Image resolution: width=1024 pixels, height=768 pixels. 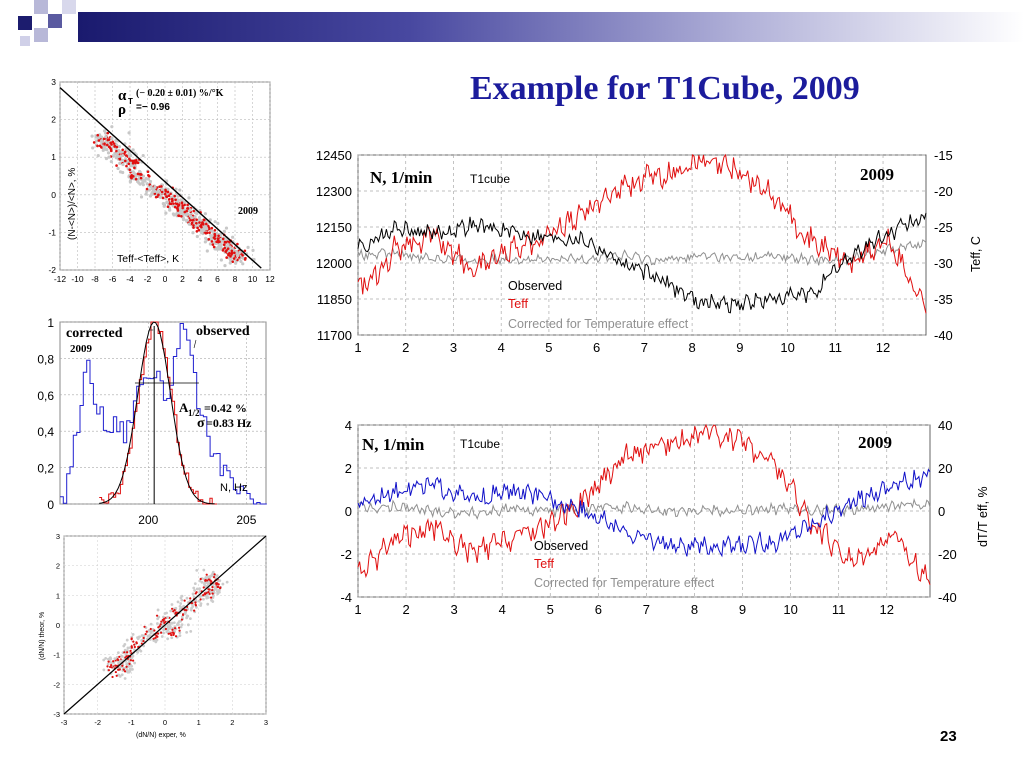 I want to click on x-tick-label: 6, so click(x=596, y=347).